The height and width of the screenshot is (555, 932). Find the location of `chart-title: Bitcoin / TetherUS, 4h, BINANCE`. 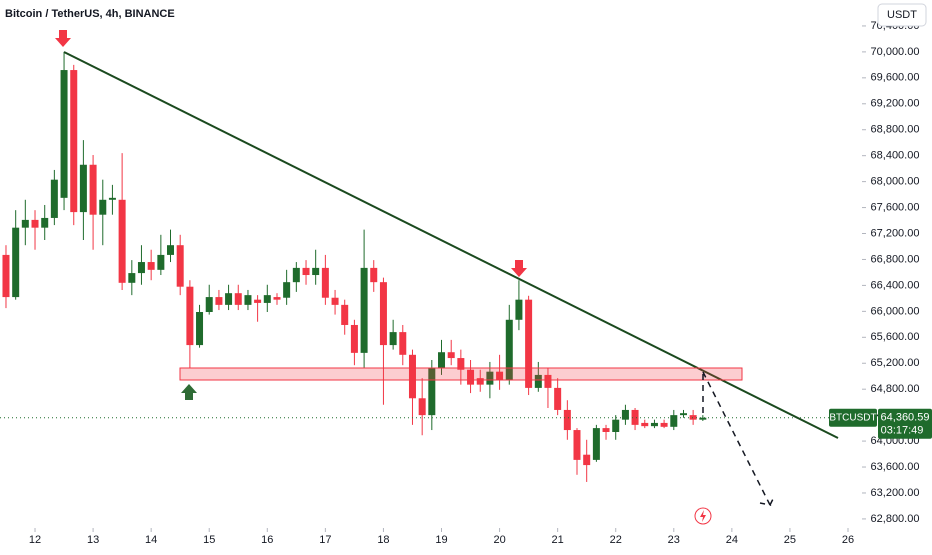

chart-title: Bitcoin / TetherUS, 4h, BINANCE is located at coordinates (90, 14).